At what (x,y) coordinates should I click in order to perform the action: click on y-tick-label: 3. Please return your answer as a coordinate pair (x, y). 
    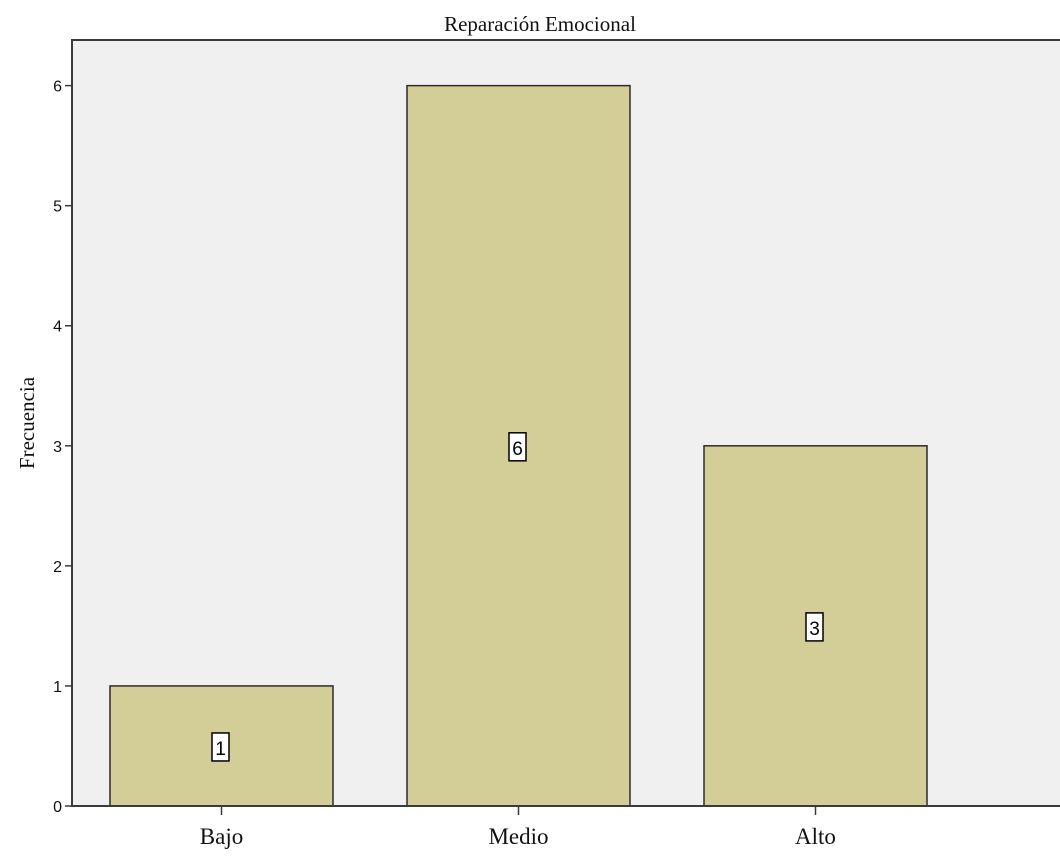
    Looking at the image, I should click on (57, 447).